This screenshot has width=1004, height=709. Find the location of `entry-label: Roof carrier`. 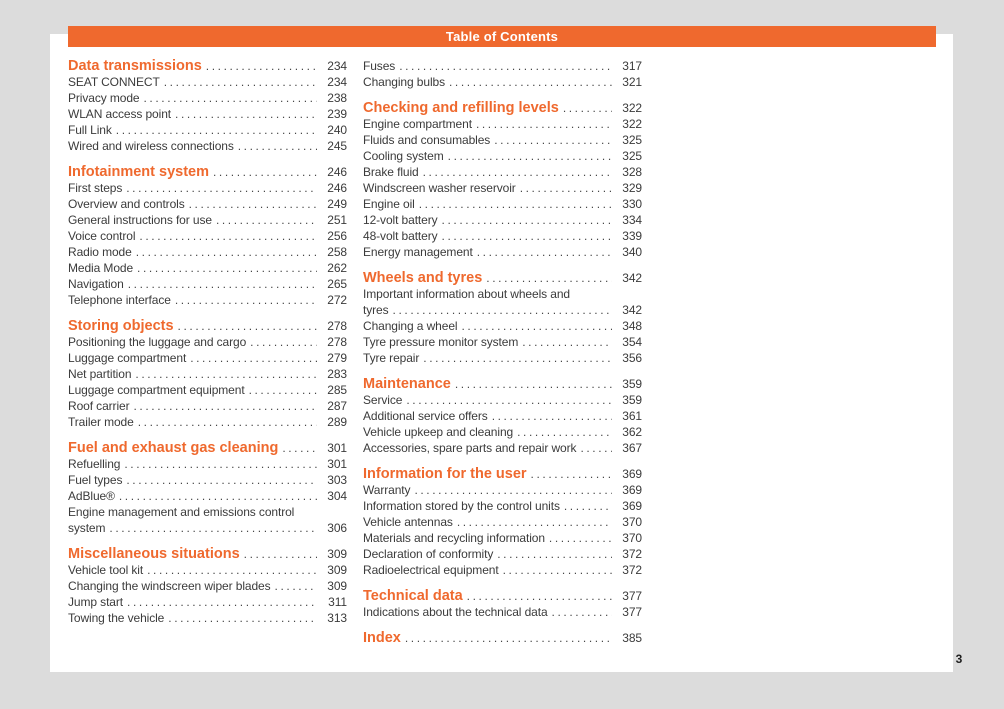

entry-label: Roof carrier is located at coordinates (99, 406).